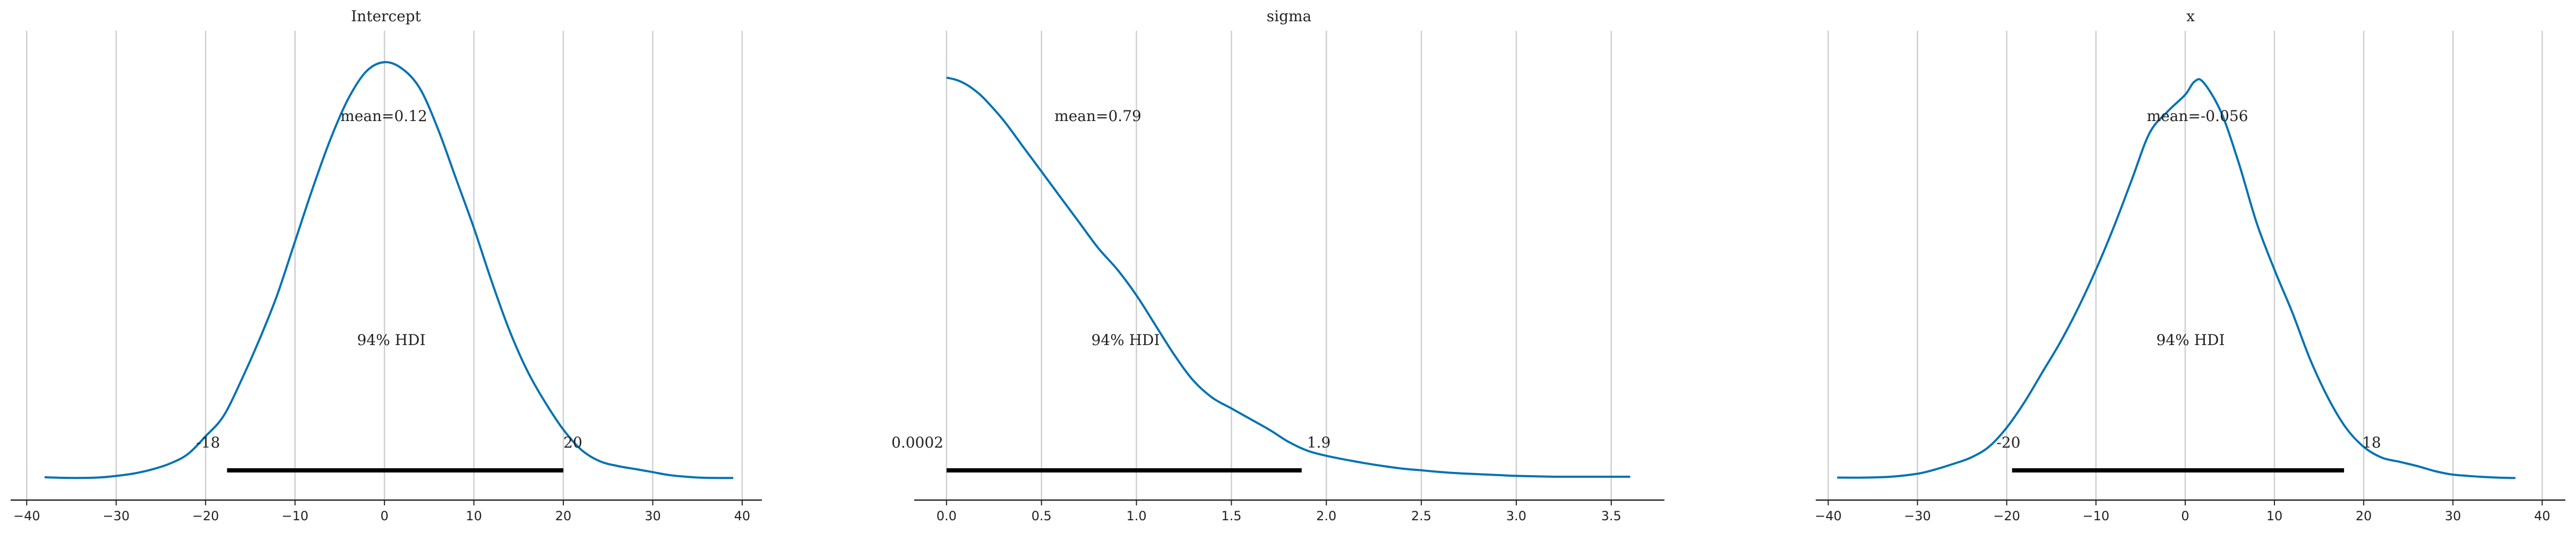 This screenshot has height=533, width=2576. Describe the element at coordinates (1516, 516) in the screenshot. I see `x-tick-label: 3.0` at that location.